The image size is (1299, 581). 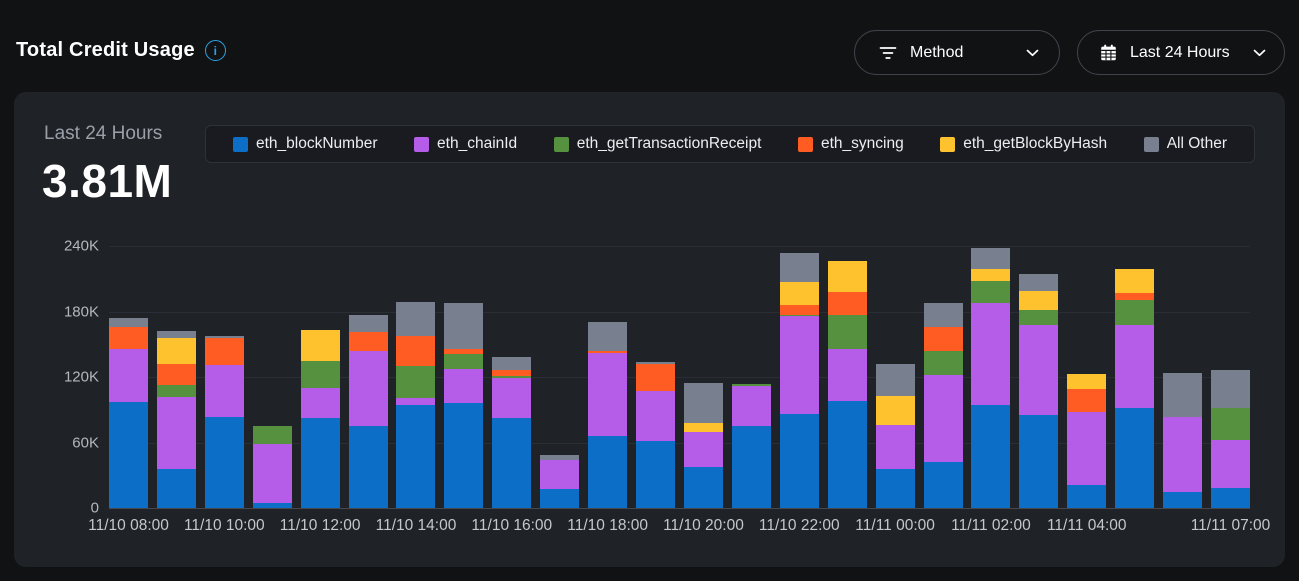 I want to click on legend-item-eth_getTransactionReceipt: eth_getTransactionReceipt, so click(x=657, y=144).